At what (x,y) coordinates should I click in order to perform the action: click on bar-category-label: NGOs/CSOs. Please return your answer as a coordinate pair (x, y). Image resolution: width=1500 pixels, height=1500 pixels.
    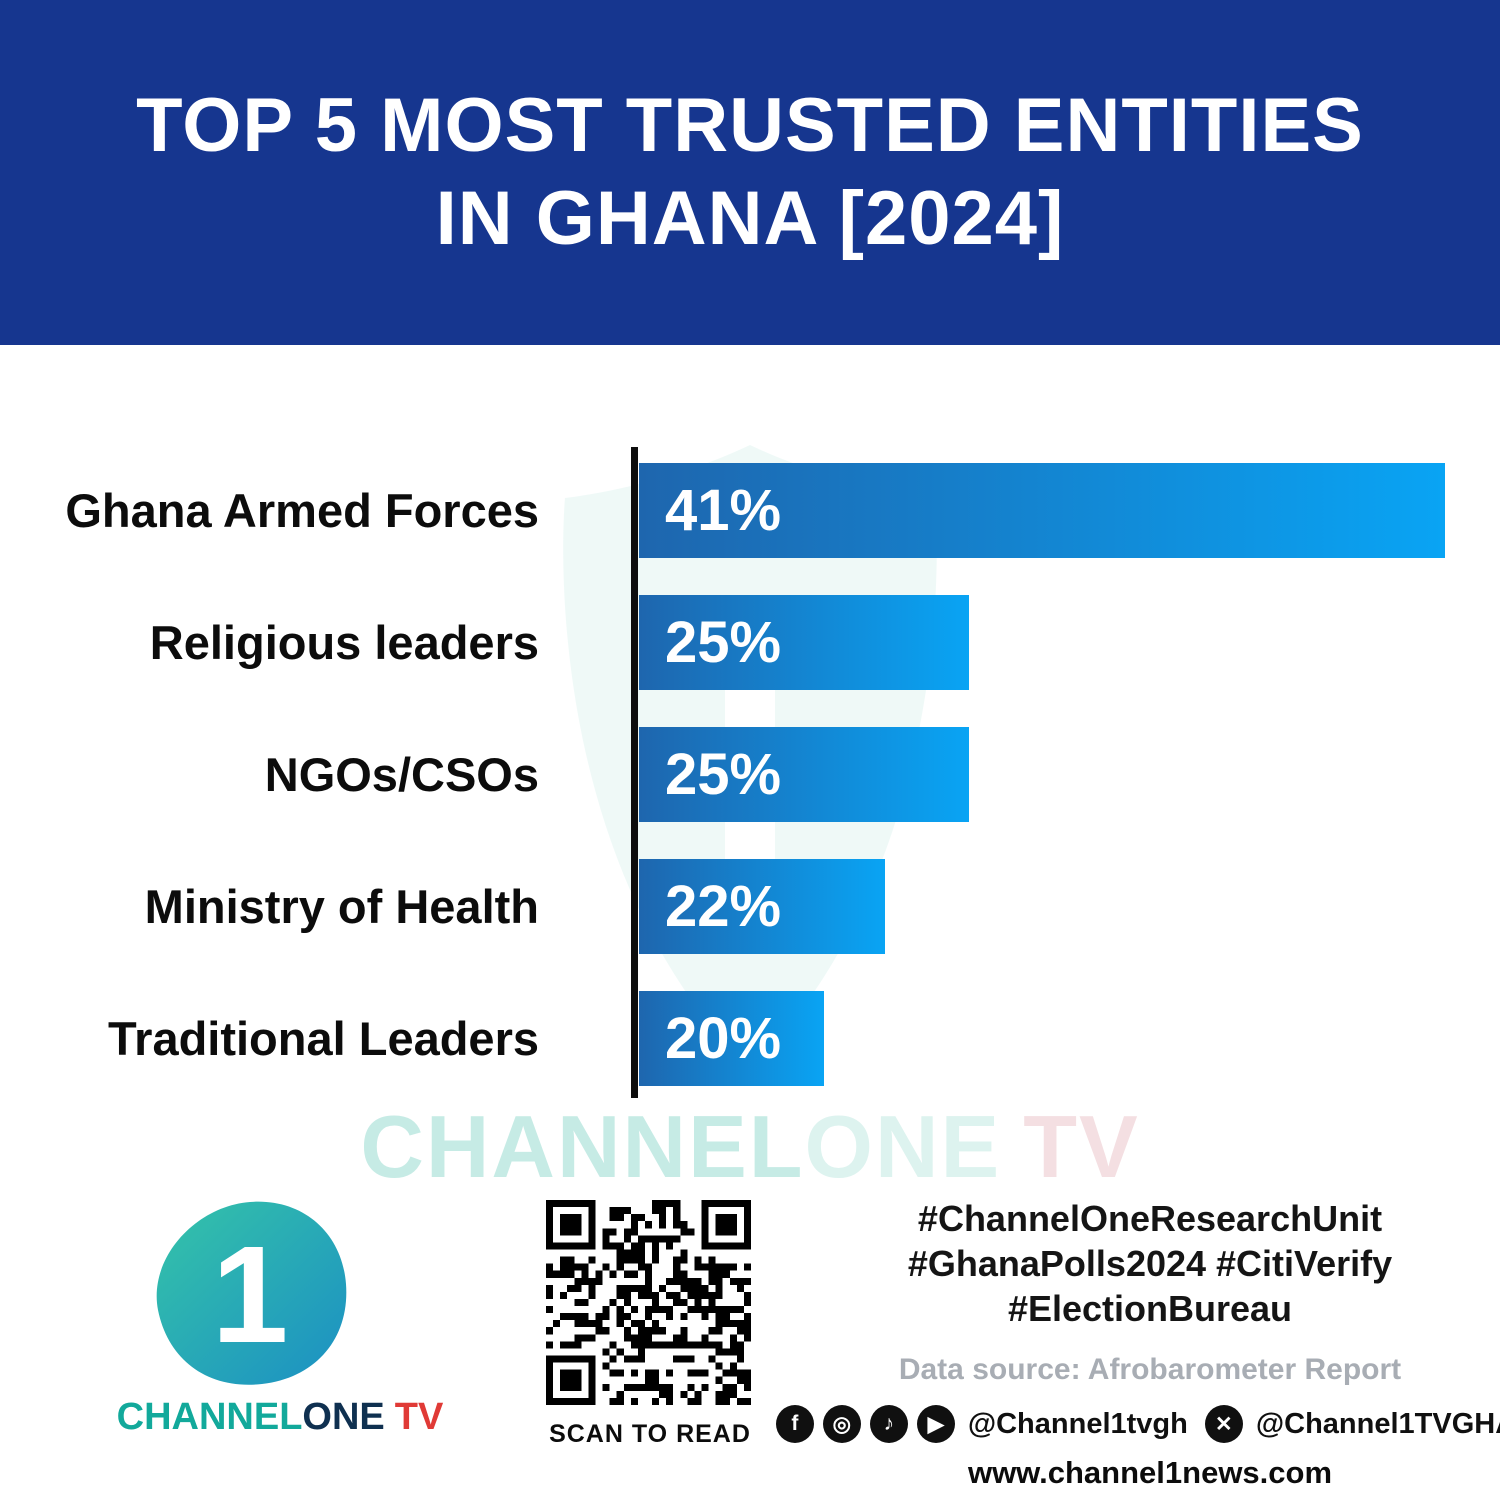
    Looking at the image, I should click on (401, 774).